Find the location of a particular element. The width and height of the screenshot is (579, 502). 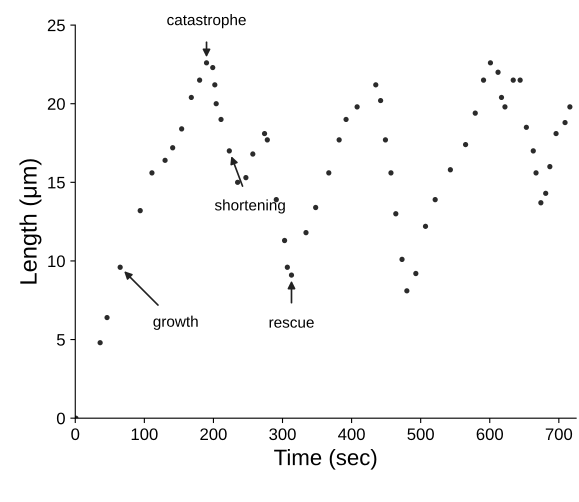

y-tick-label: 10 is located at coordinates (56, 261).